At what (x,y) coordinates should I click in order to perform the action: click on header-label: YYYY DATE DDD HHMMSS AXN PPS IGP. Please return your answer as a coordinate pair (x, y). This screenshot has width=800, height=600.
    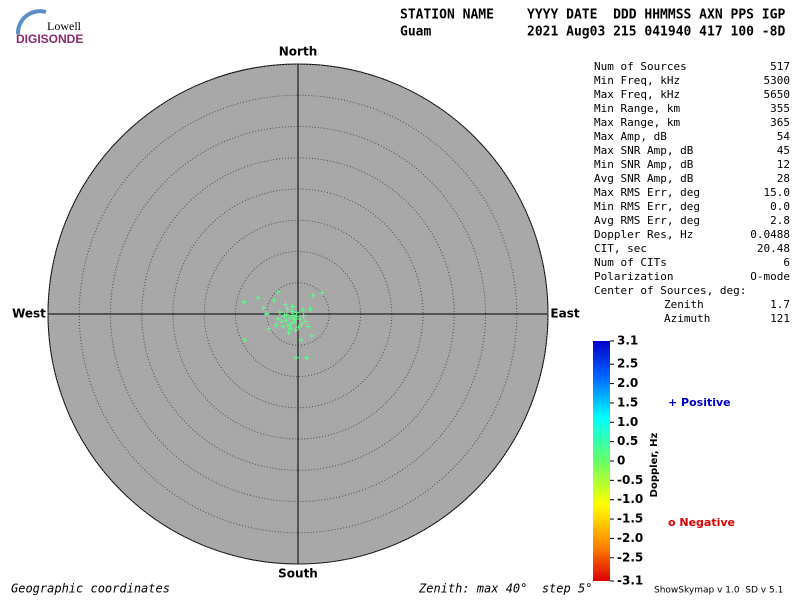
    Looking at the image, I should click on (656, 15).